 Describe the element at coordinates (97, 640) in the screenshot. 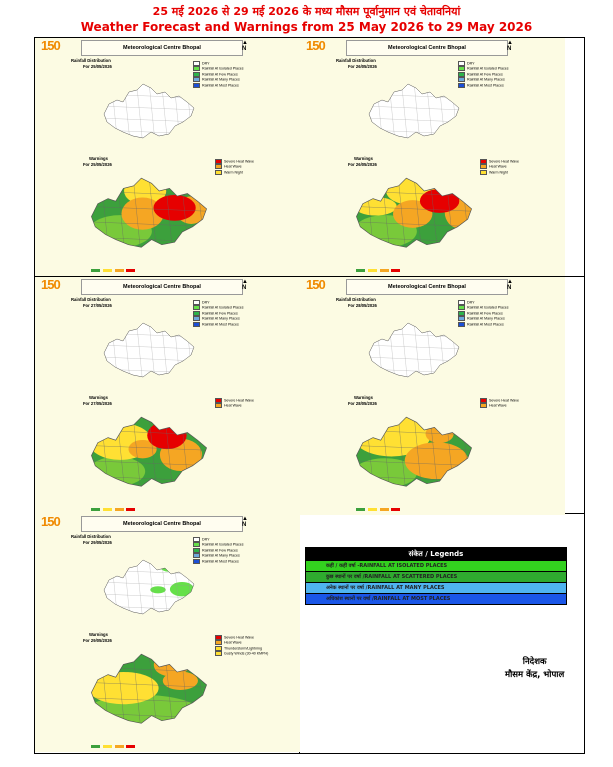

I see `warnings-date: For 29/05/2026` at that location.